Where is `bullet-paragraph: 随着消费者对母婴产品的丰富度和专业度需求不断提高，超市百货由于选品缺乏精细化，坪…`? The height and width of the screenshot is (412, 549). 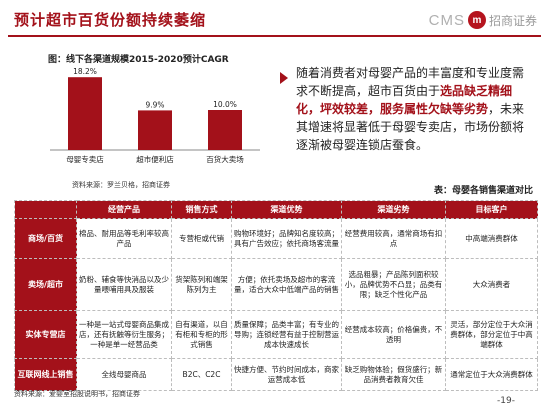 bullet-paragraph: 随着消费者对母婴产品的丰富度和专业度需求不断提高，超市百货由于选品缺乏精细化，坪… is located at coordinates (412, 109).